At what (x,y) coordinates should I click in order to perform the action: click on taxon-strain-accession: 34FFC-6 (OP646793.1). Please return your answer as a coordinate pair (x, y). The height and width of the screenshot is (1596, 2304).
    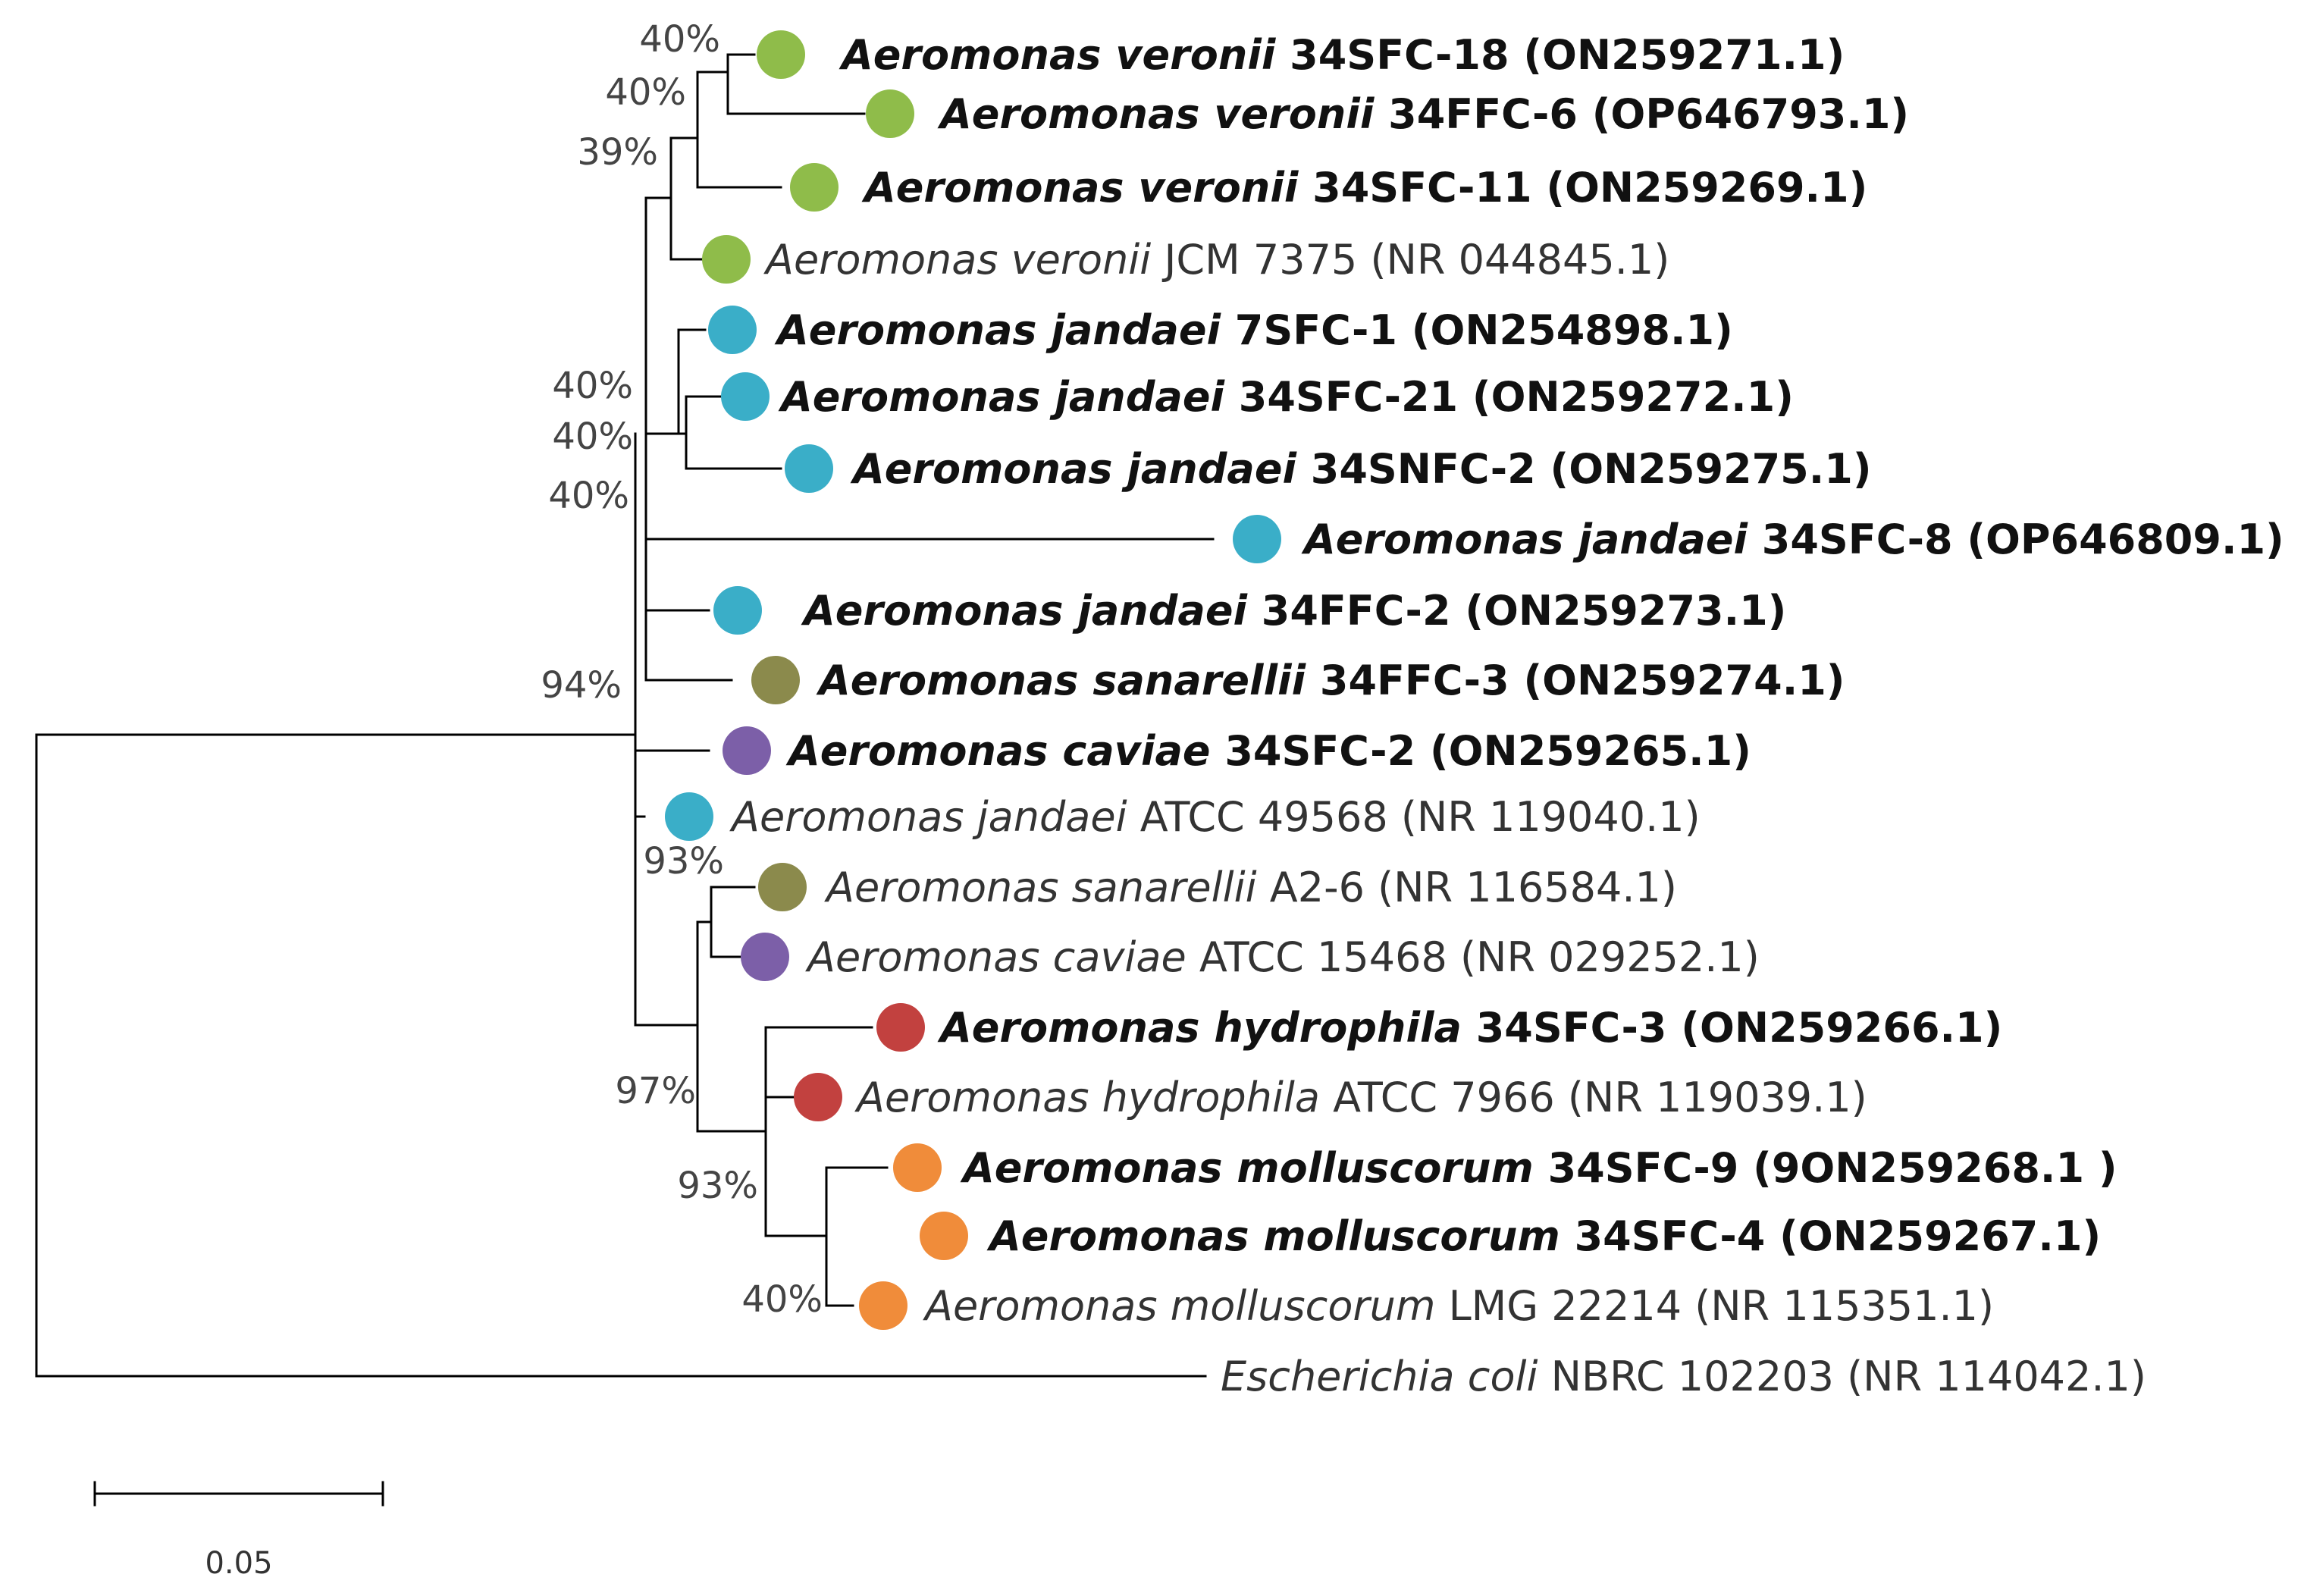
    Looking at the image, I should click on (1642, 114).